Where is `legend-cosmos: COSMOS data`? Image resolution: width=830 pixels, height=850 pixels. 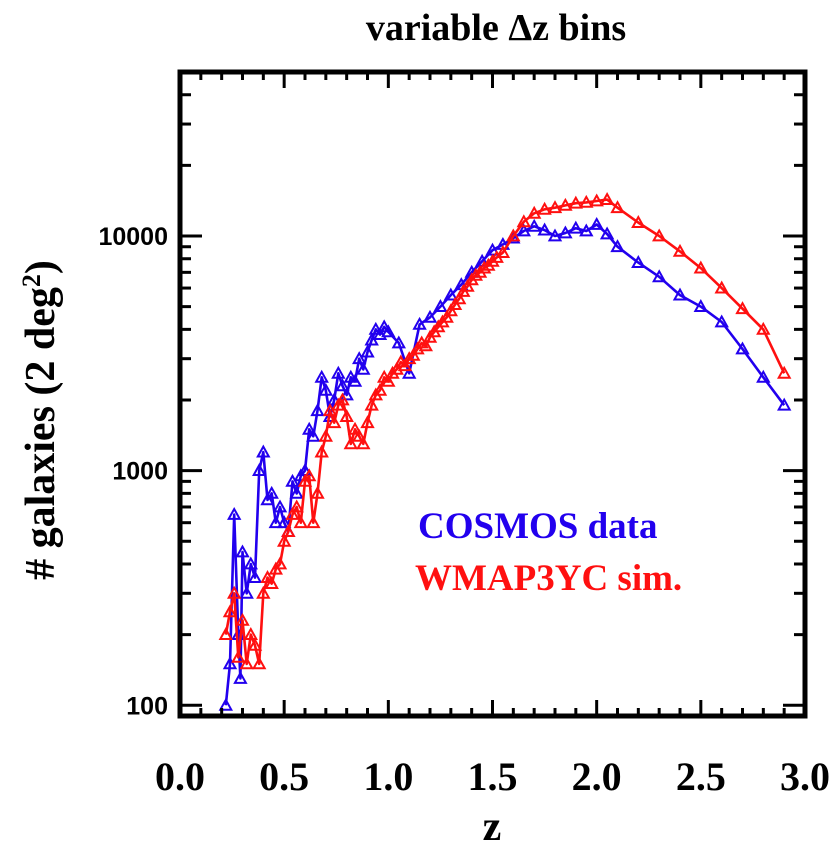
legend-cosmos: COSMOS data is located at coordinates (538, 526).